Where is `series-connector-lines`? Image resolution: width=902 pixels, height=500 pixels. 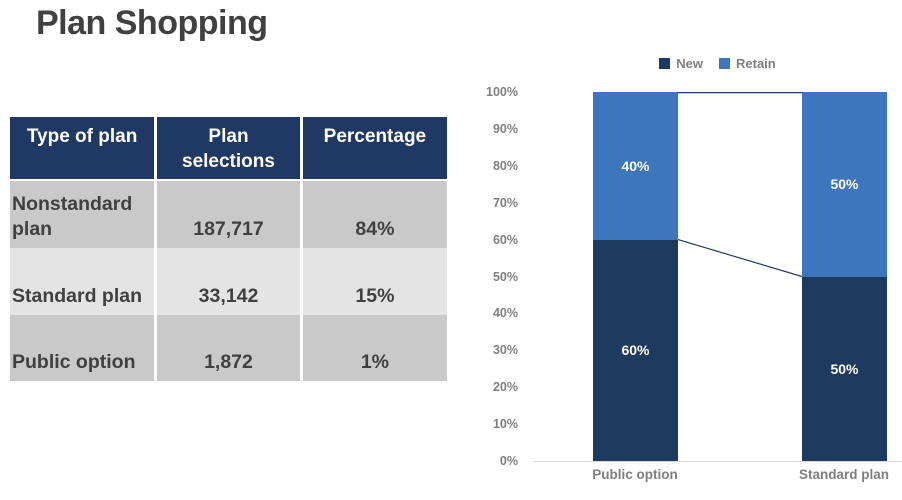 series-connector-lines is located at coordinates (740, 185).